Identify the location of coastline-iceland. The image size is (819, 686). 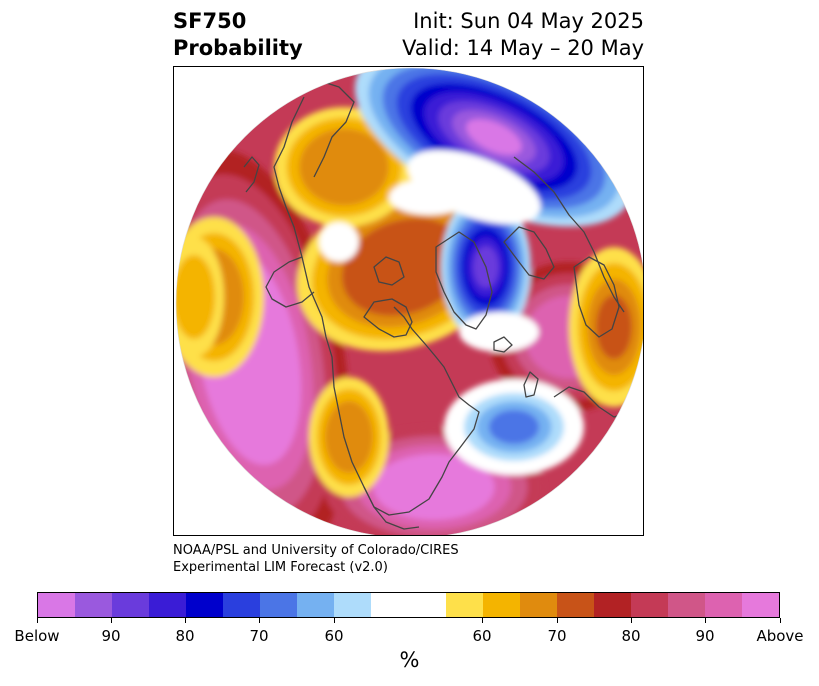
(503, 344).